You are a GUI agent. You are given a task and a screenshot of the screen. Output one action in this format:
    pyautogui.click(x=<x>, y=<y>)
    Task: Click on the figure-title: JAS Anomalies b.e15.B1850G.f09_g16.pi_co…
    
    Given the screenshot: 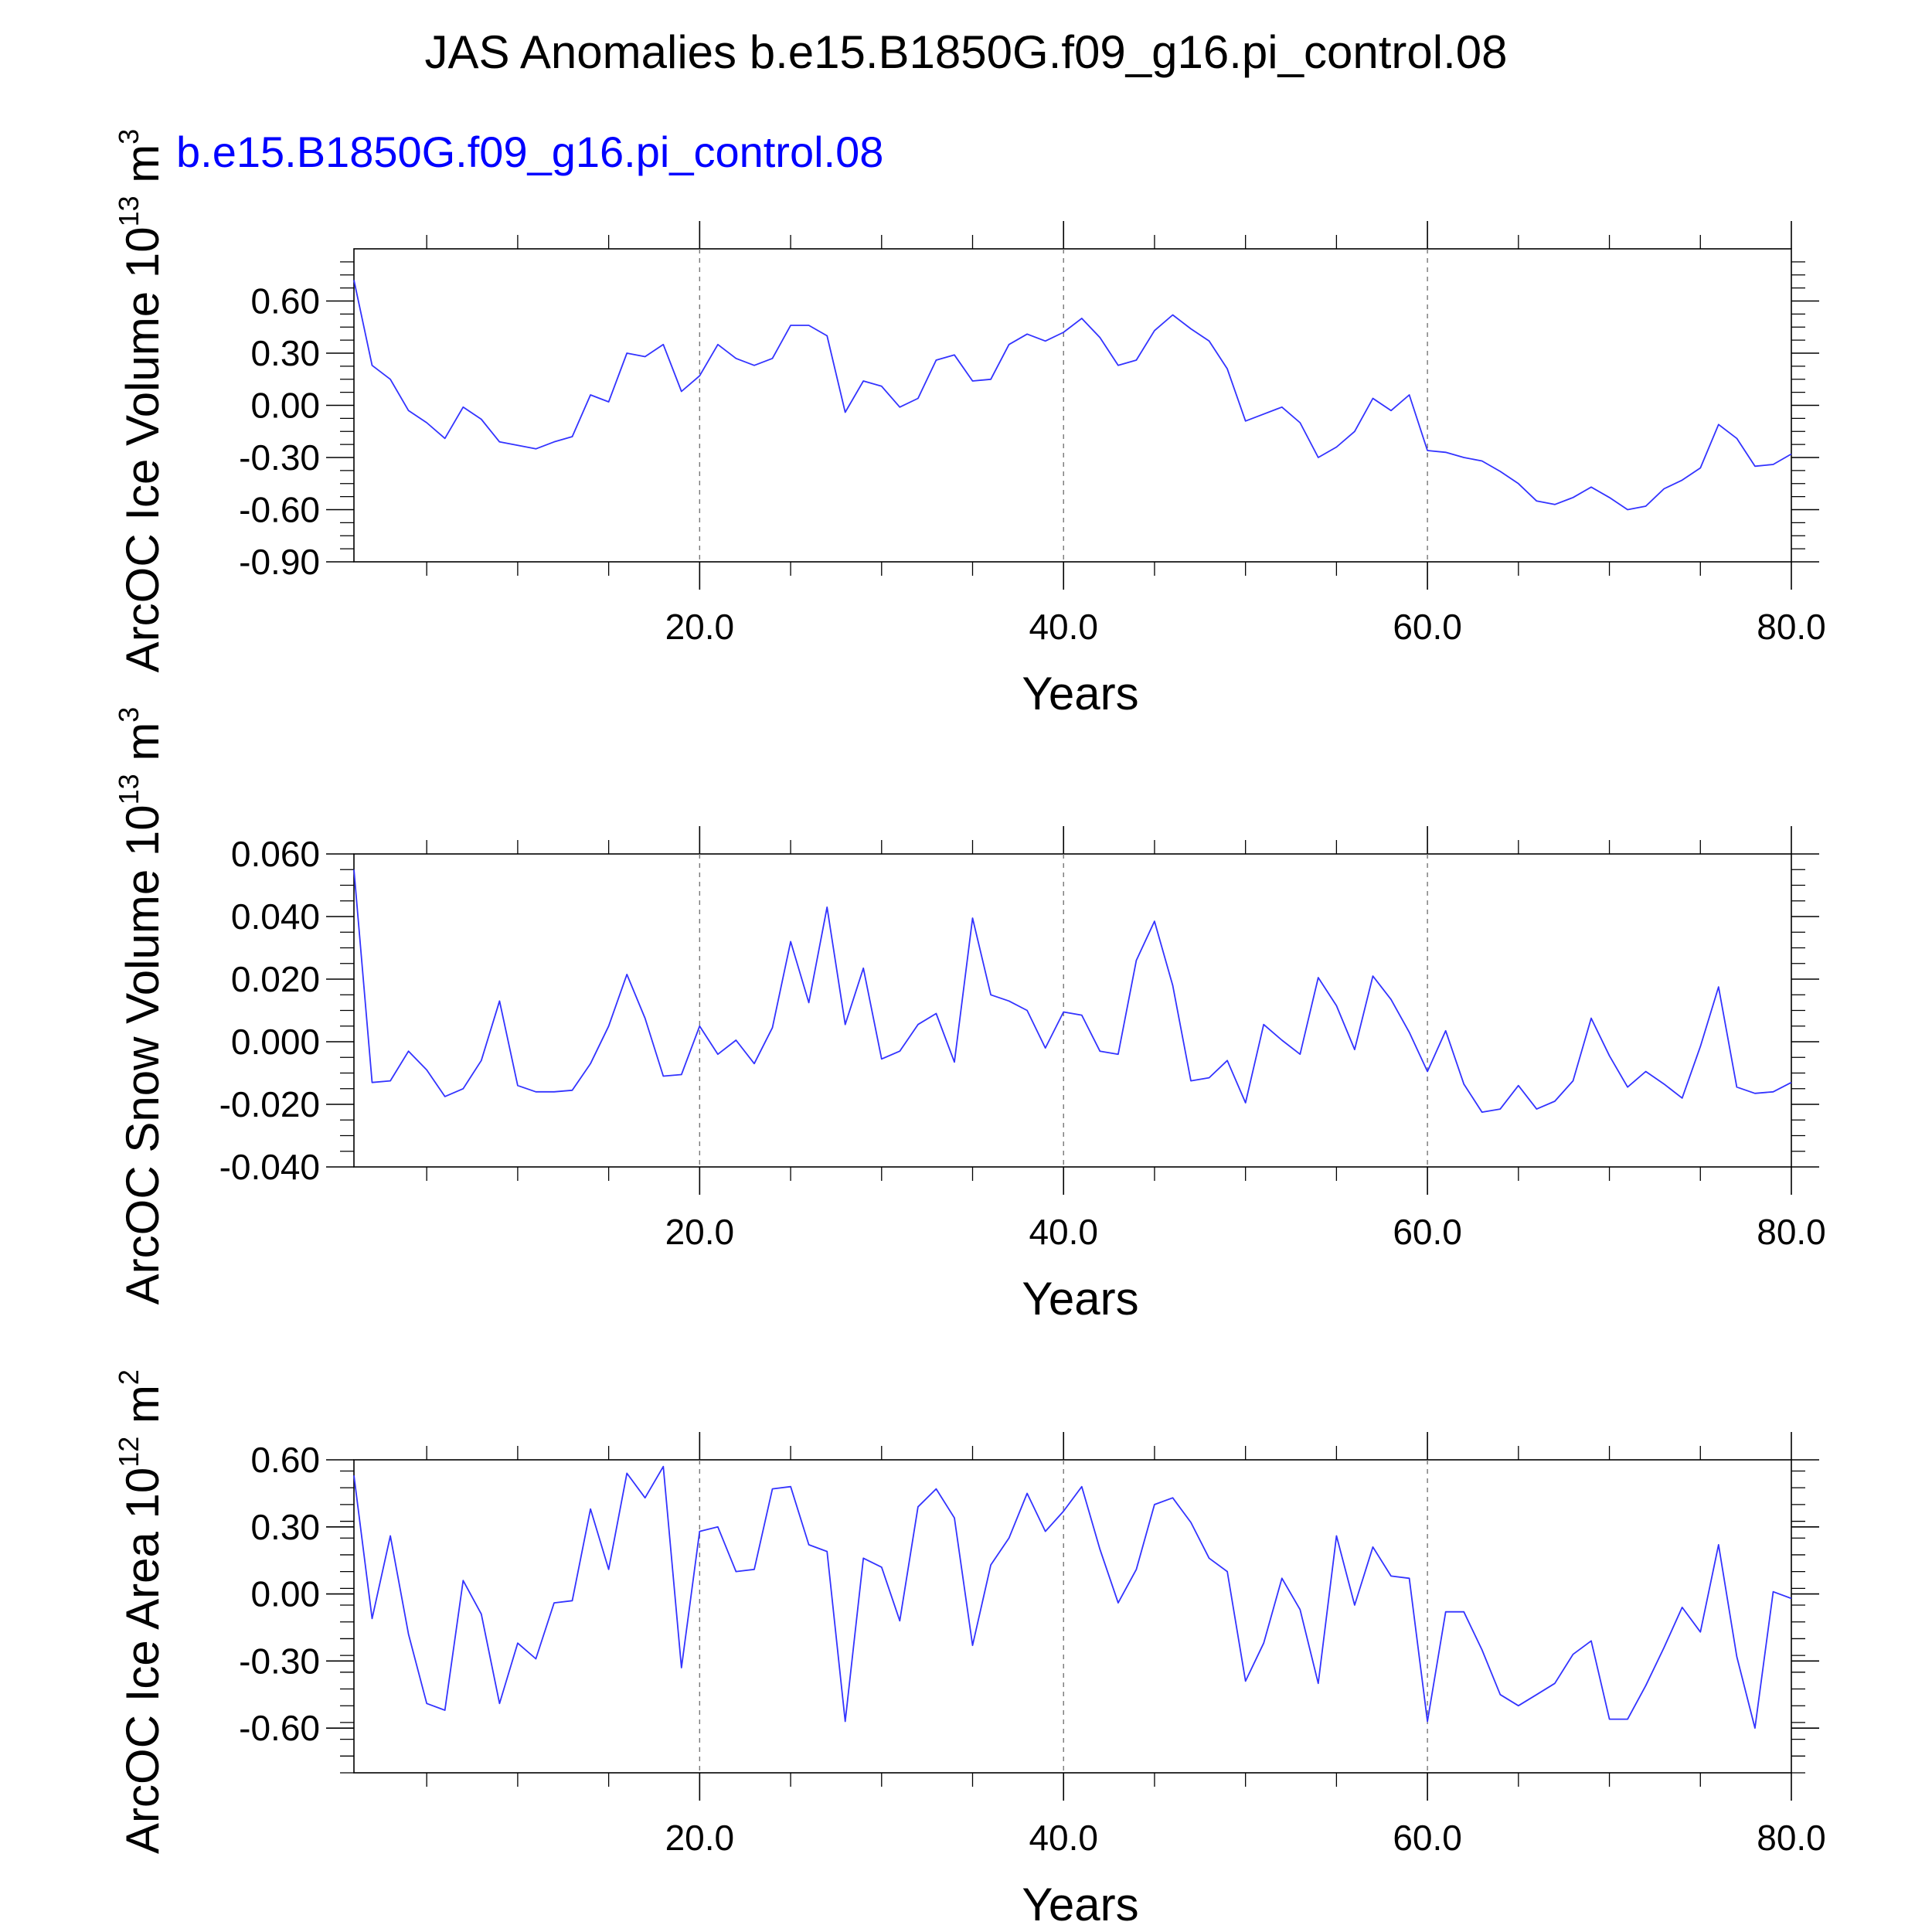 What is the action you would take?
    pyautogui.click(x=967, y=52)
    